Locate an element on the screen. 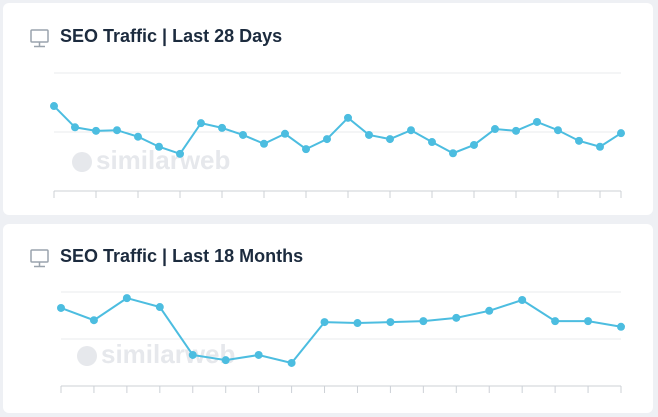  chart-title: SEO Traffic | Last 28 Days is located at coordinates (171, 36).